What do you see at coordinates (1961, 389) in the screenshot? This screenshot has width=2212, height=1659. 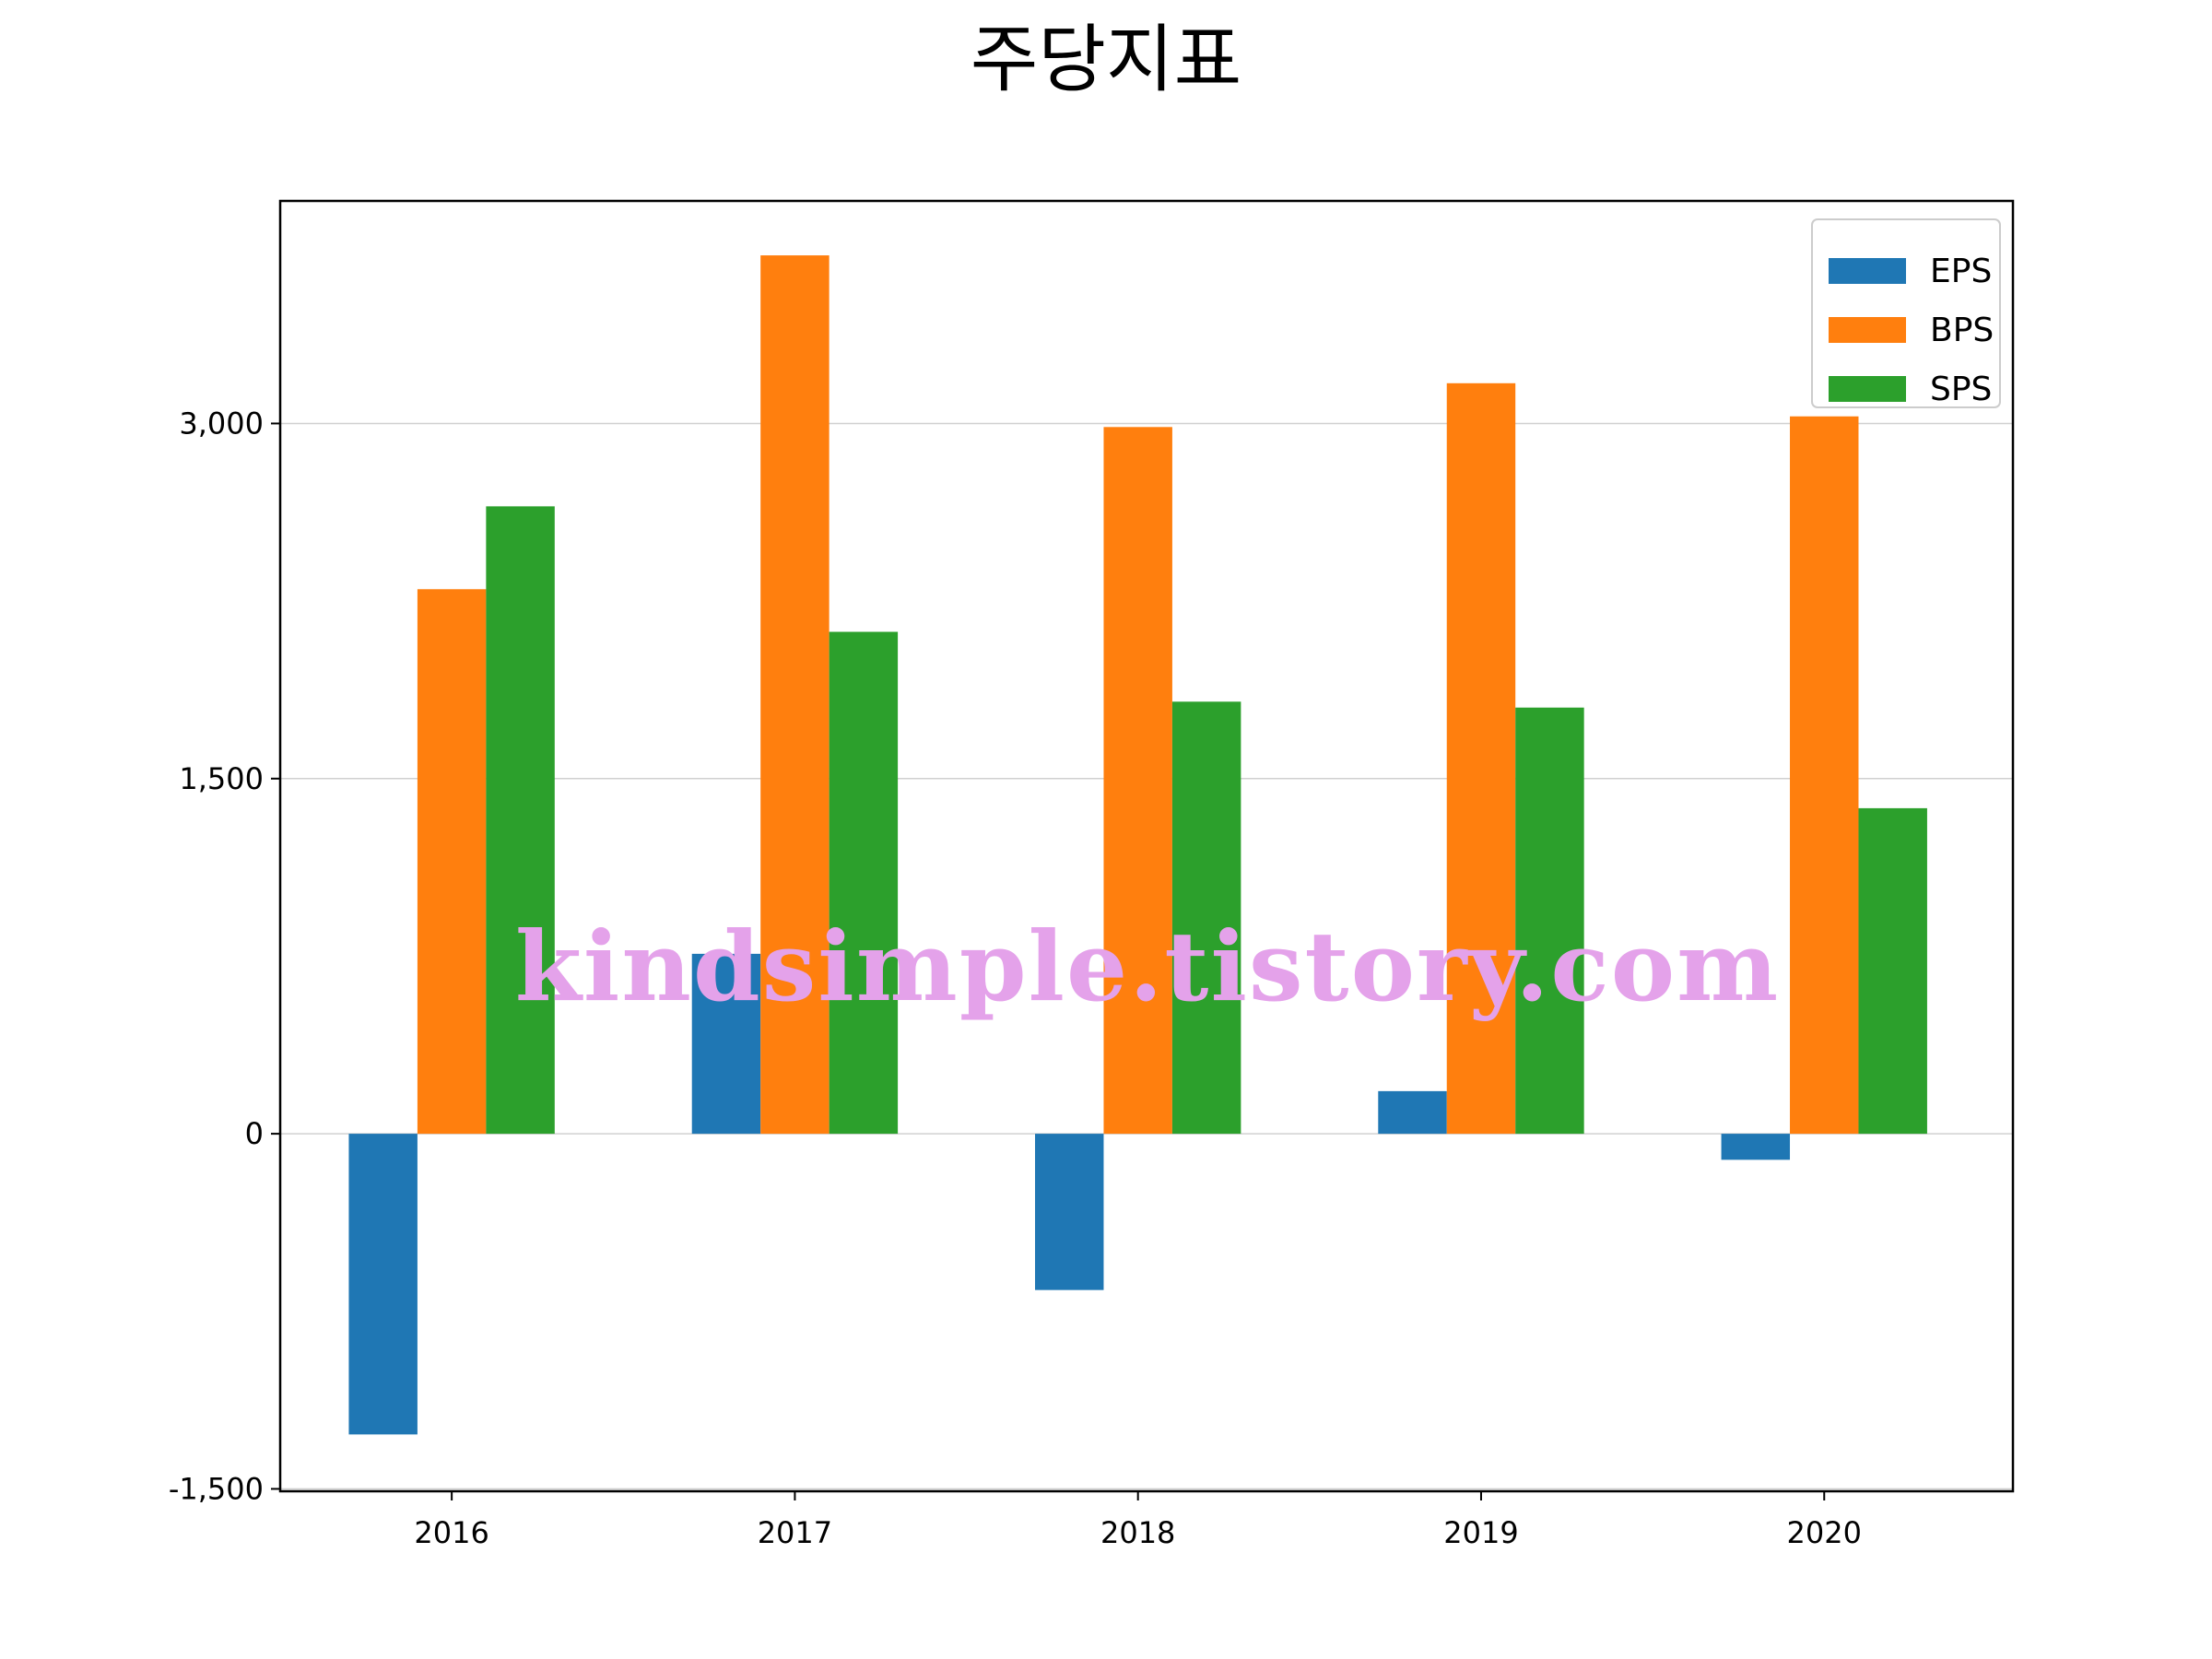 I see `legend-label-sps: SPS` at bounding box center [1961, 389].